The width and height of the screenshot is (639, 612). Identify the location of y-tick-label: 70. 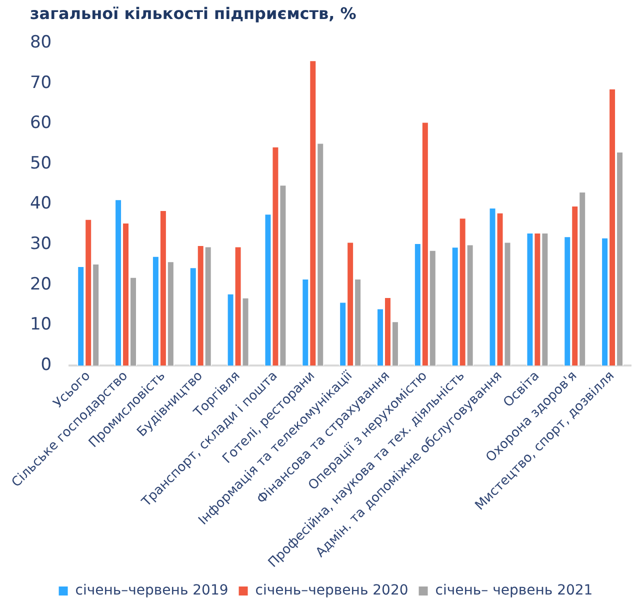
(41, 82).